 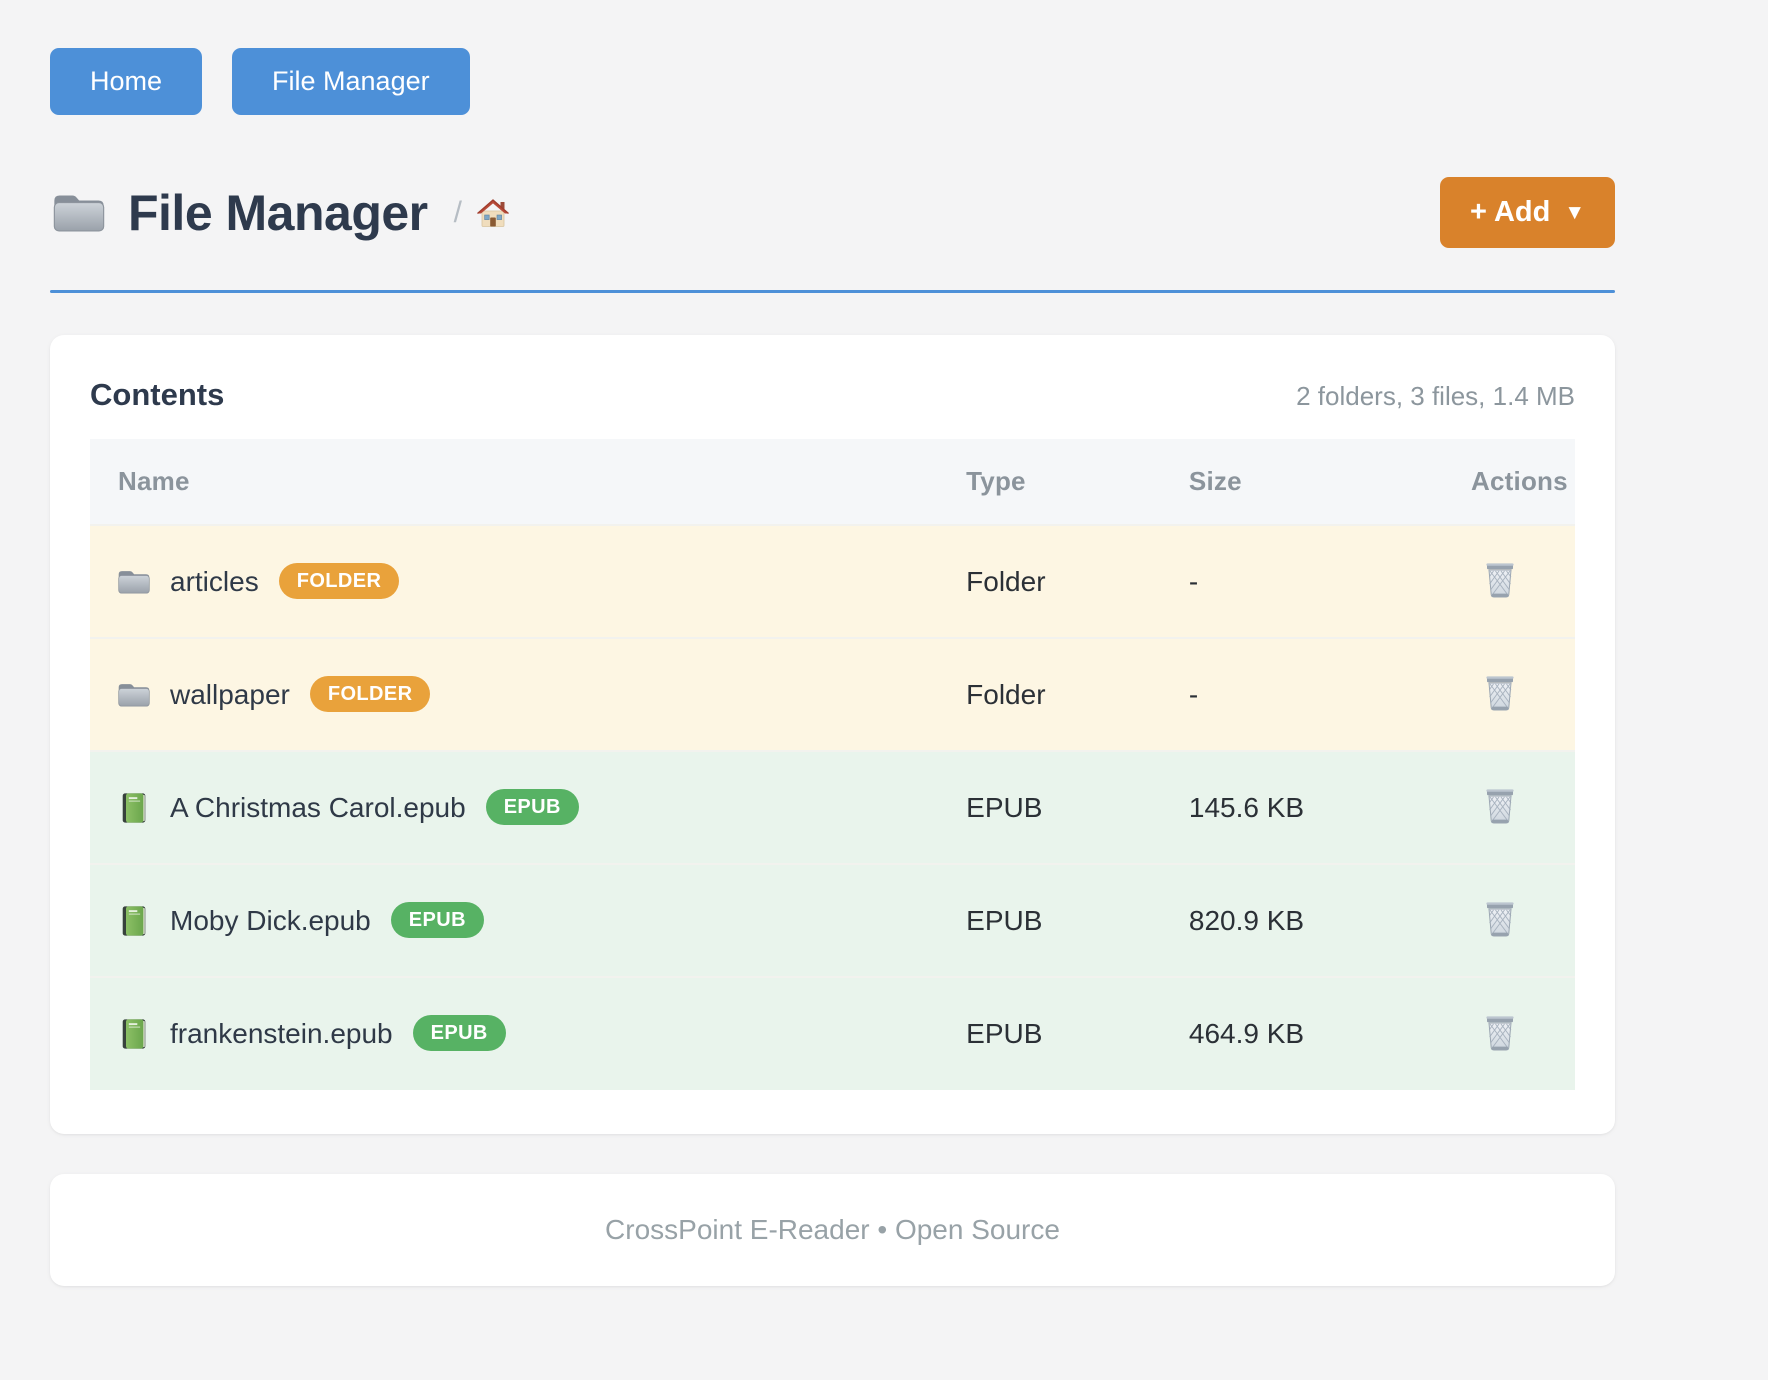 I want to click on footer-text: CrossPoint E-Reader • Open Source, so click(x=832, y=1229).